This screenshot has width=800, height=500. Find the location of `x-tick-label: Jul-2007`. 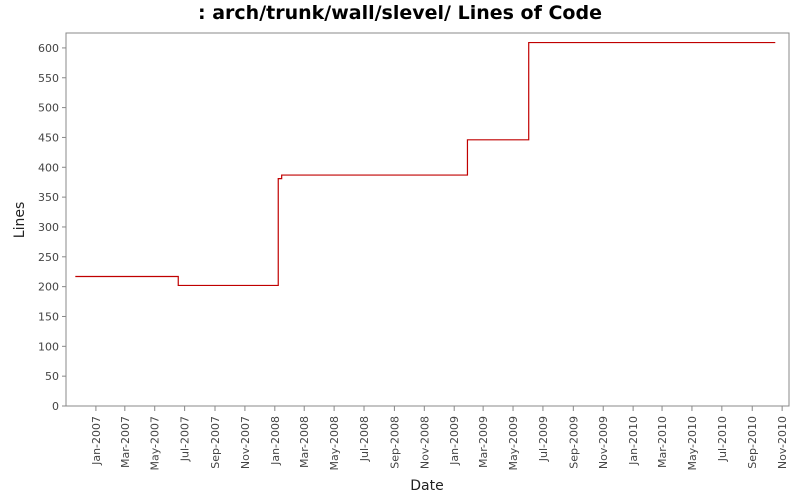

x-tick-label: Jul-2007 is located at coordinates (185, 439).